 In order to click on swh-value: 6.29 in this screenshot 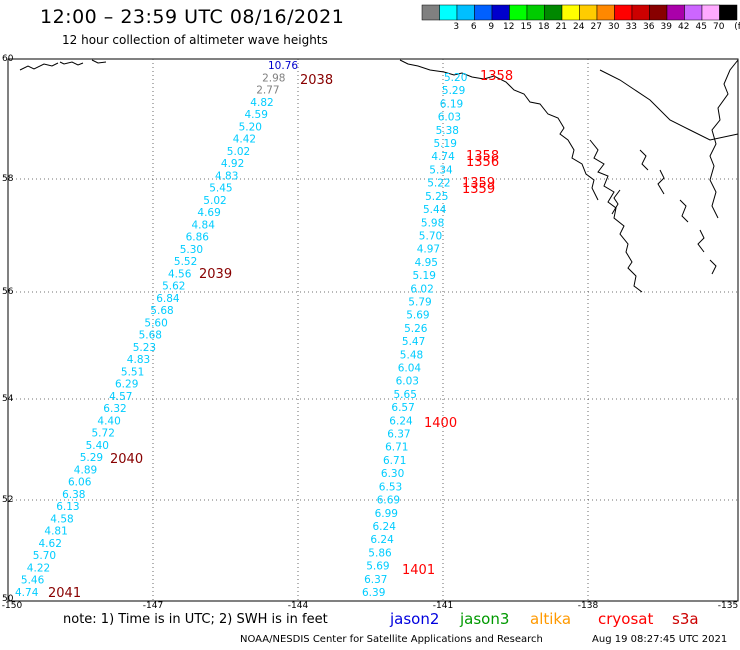, I will do `click(126, 385)`.